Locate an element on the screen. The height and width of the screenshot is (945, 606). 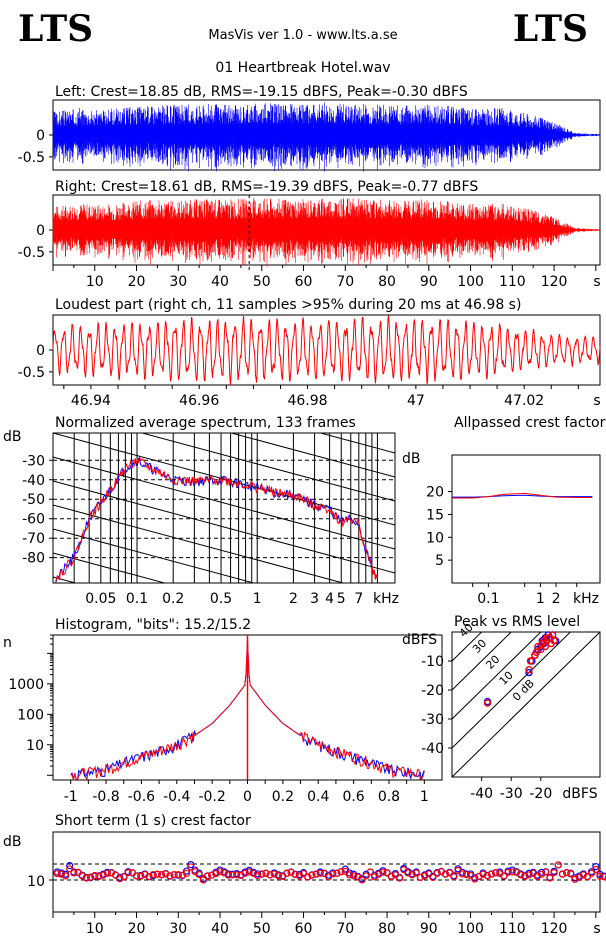
loudest_part-xtick-label: 46.94 is located at coordinates (91, 401).